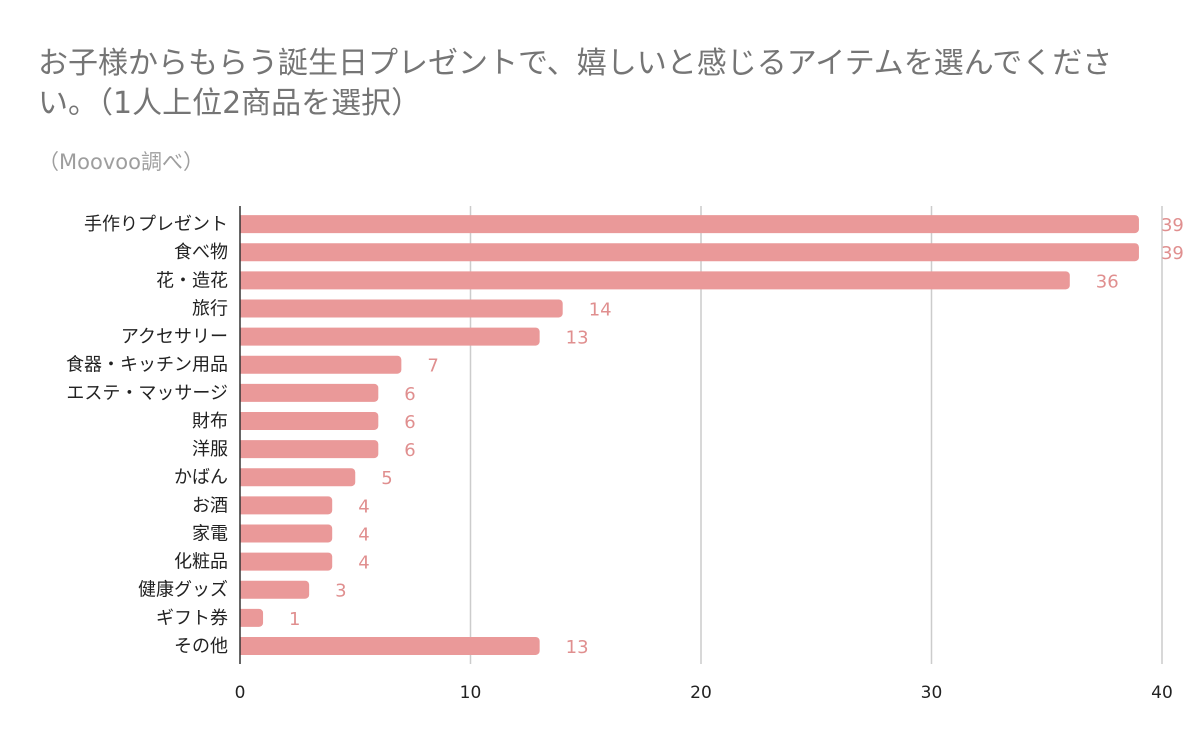 This screenshot has width=1200, height=742. I want to click on data-label: 36, so click(1107, 281).